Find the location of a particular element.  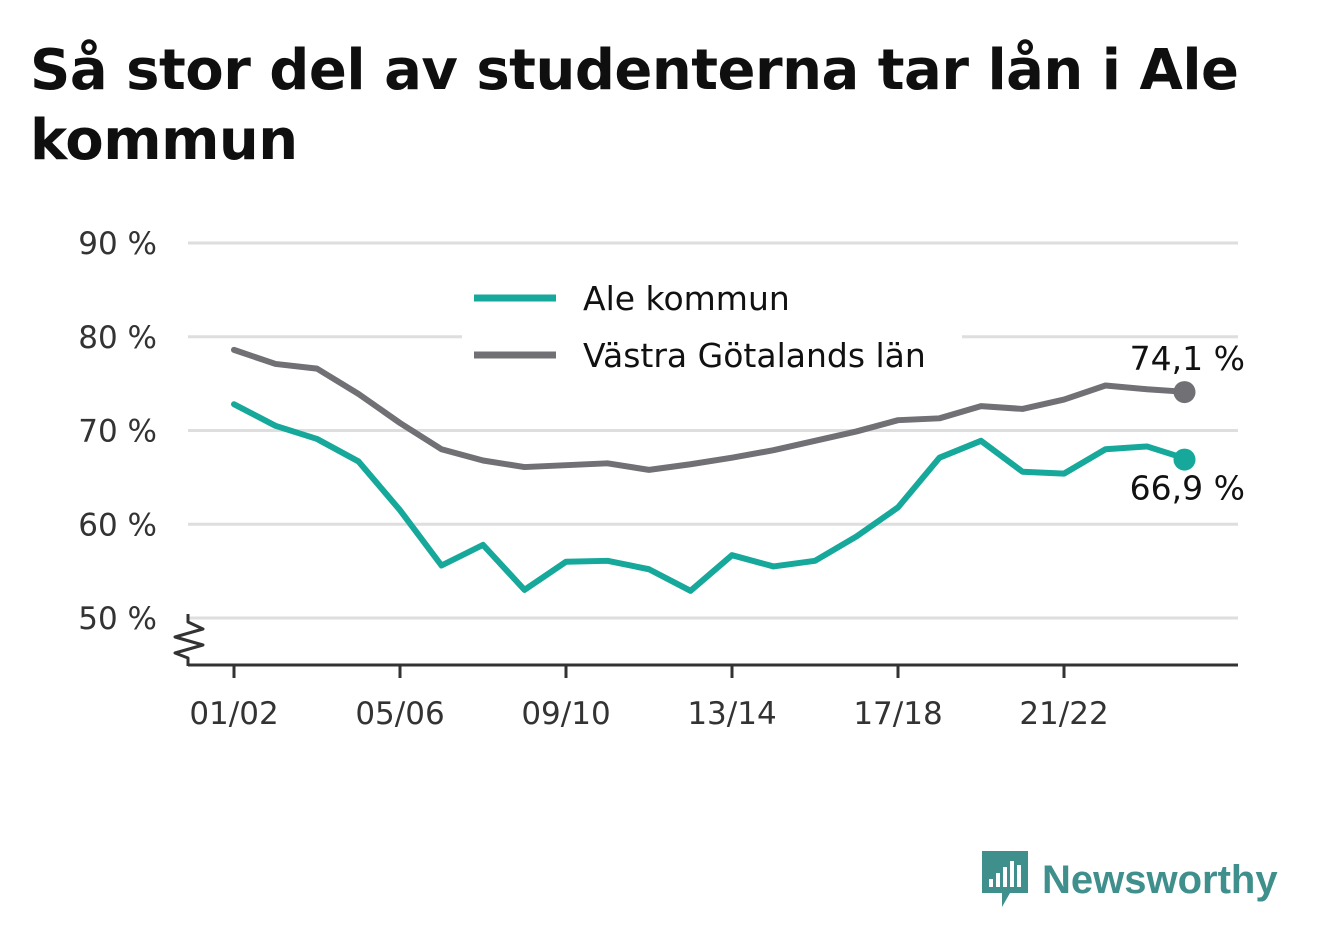

legend-label: Västra Götalands län is located at coordinates (754, 355).